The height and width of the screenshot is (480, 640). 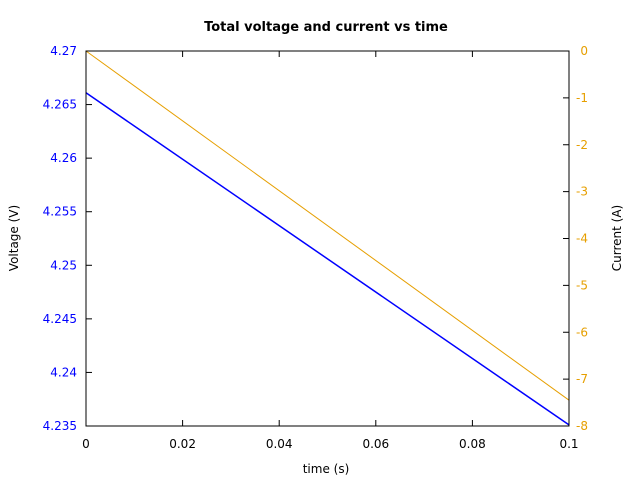 I want to click on y-left-tick-label: 4.26, so click(x=63, y=158).